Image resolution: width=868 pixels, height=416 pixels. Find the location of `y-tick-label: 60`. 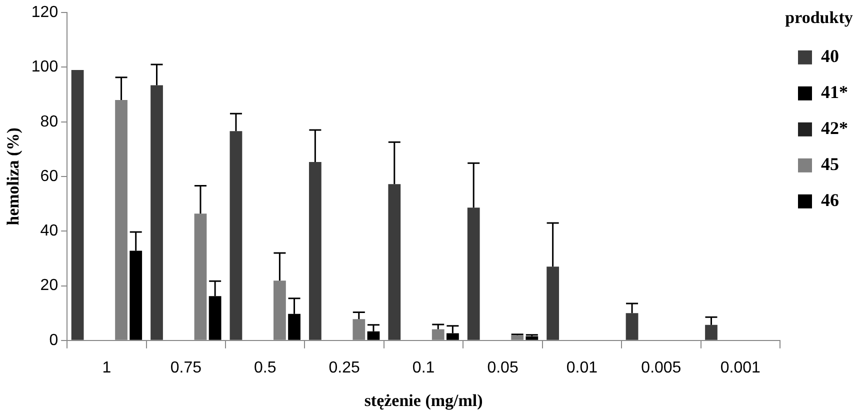

y-tick-label: 60 is located at coordinates (49, 176).